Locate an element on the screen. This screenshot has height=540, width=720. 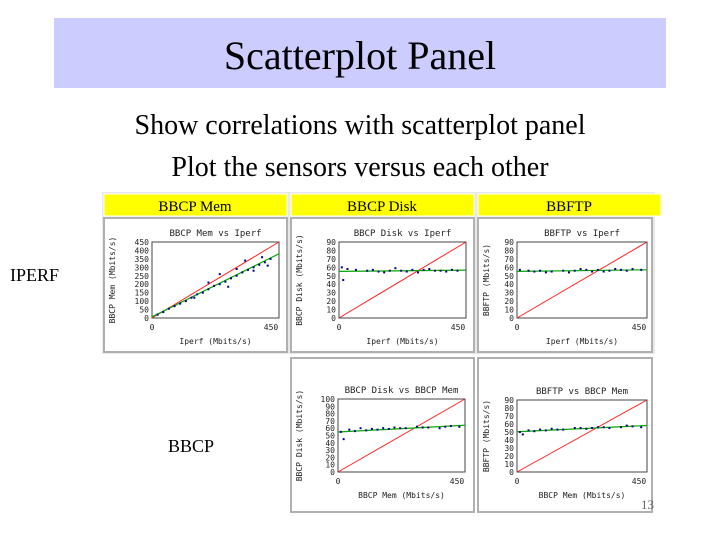
title-bar: Scatterplot Panel is located at coordinates (360, 53).